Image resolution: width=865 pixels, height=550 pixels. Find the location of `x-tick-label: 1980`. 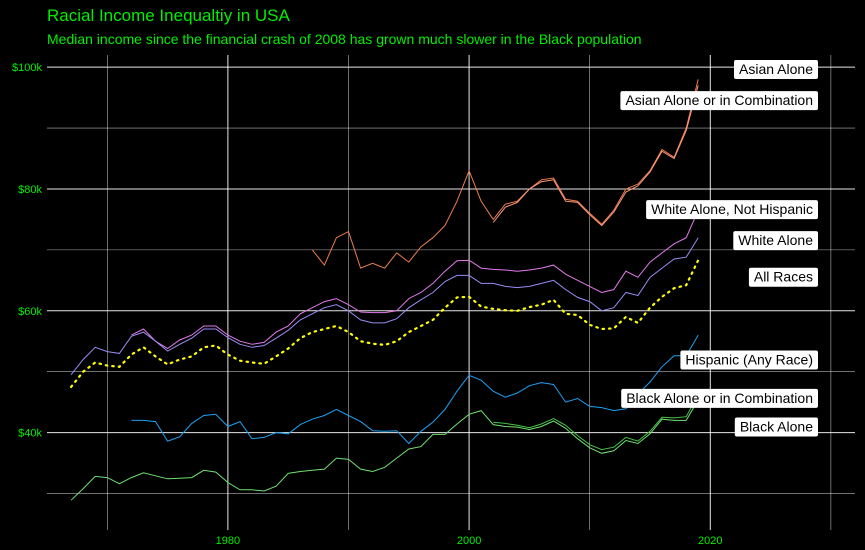

x-tick-label: 1980 is located at coordinates (228, 541).